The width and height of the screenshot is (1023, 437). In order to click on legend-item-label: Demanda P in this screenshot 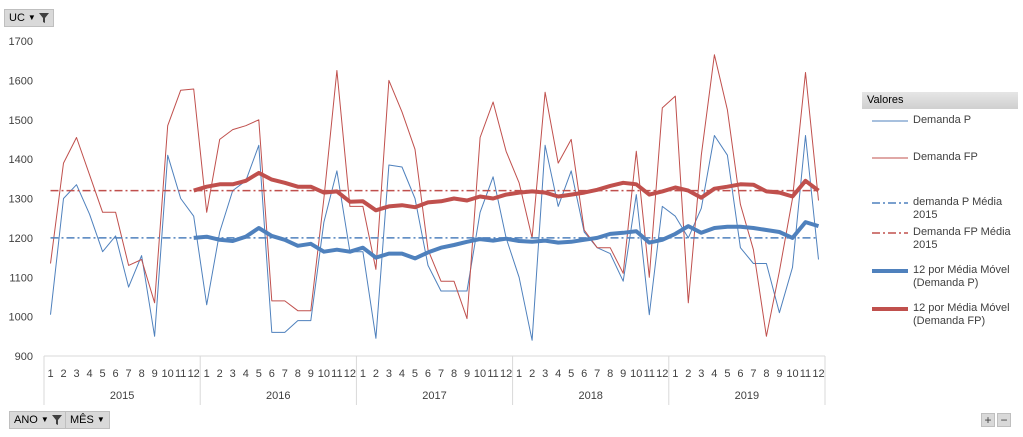, I will do `click(942, 120)`.